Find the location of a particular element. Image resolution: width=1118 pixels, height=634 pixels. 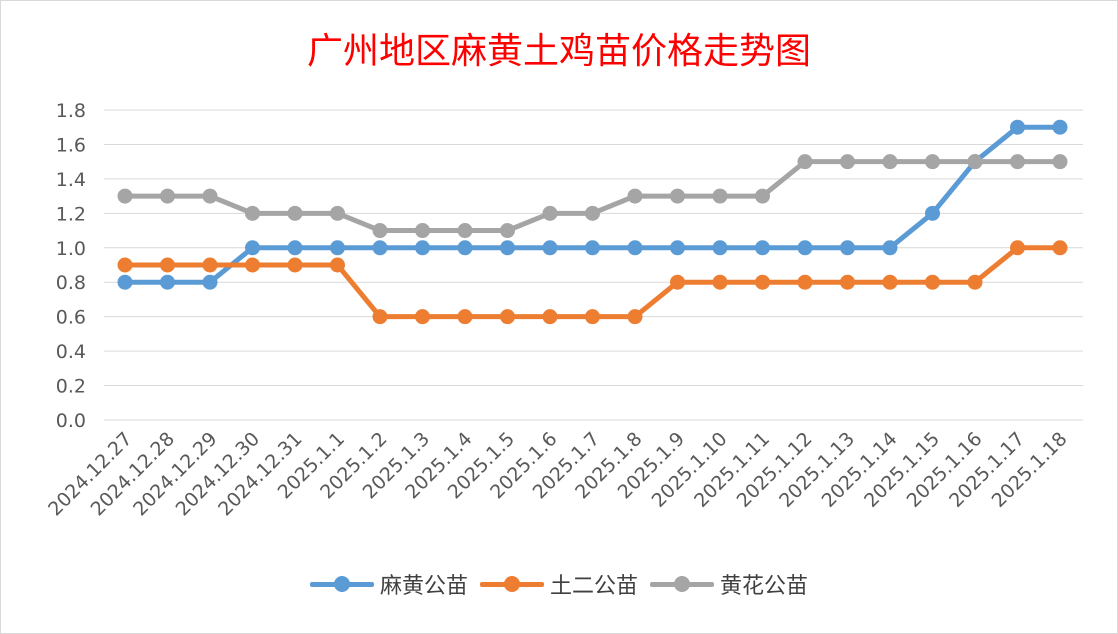

y-tick-label: 1.6 is located at coordinates (71, 145).